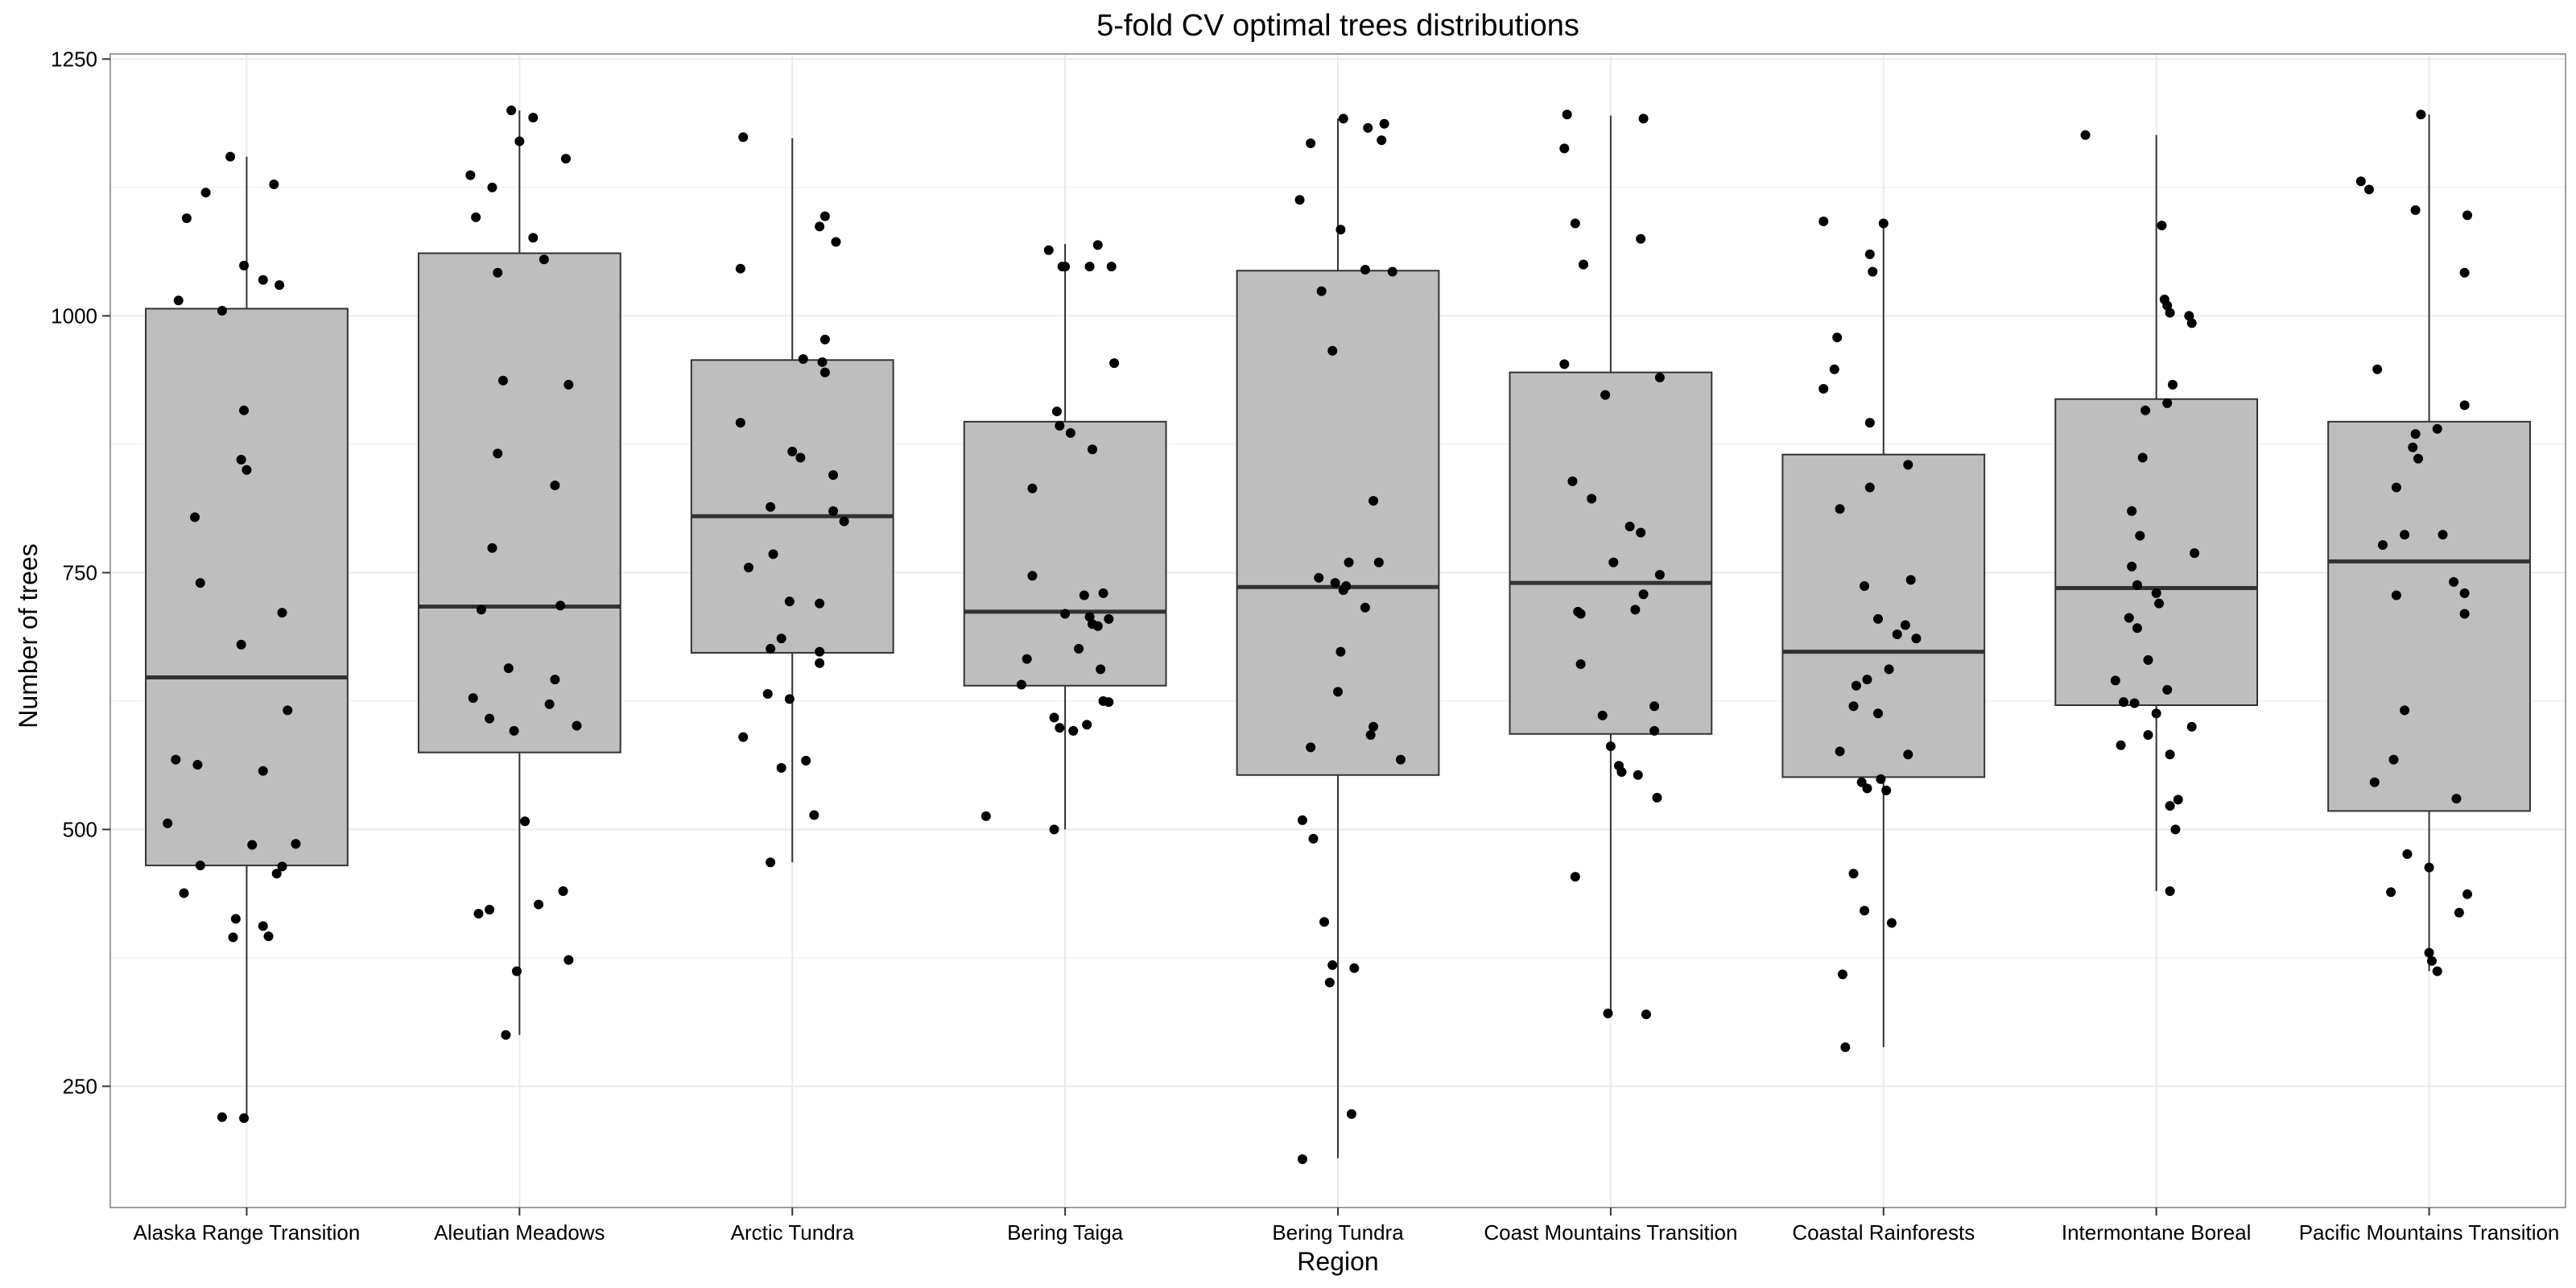  I want to click on x-tick-label: Bering Taiga, so click(1065, 1232).